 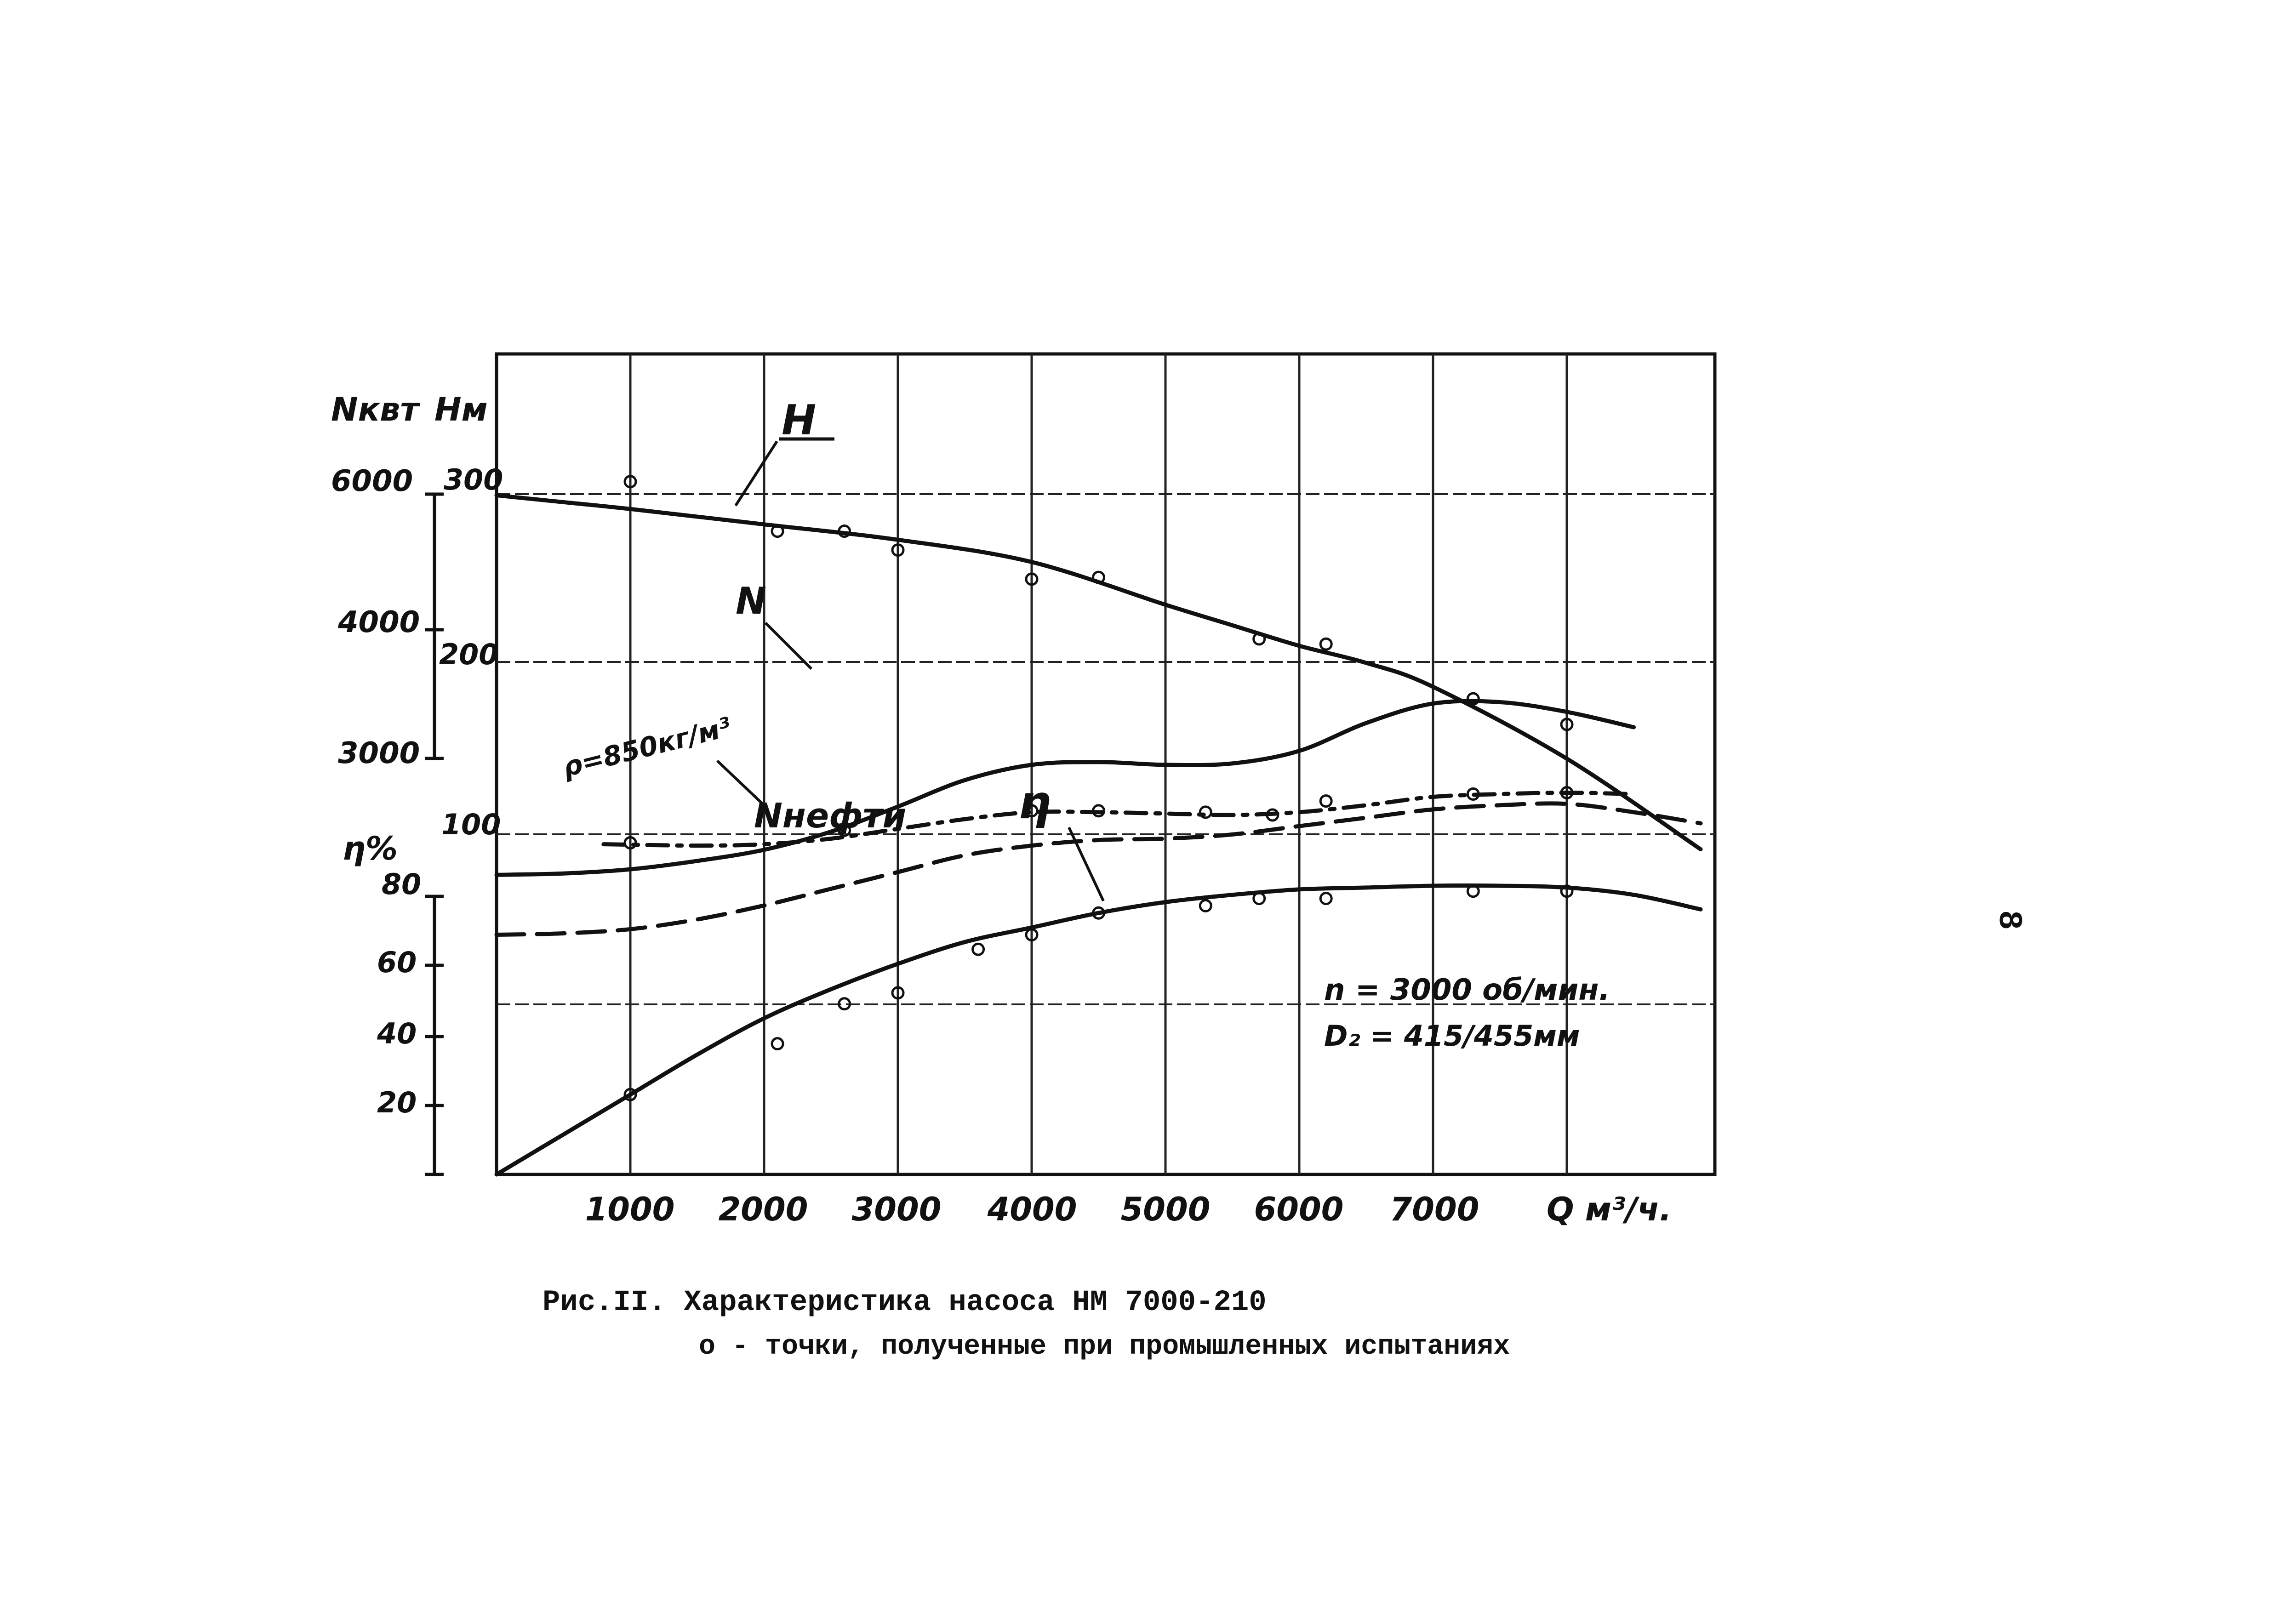 I want to click on n-leader-line, so click(x=789, y=645).